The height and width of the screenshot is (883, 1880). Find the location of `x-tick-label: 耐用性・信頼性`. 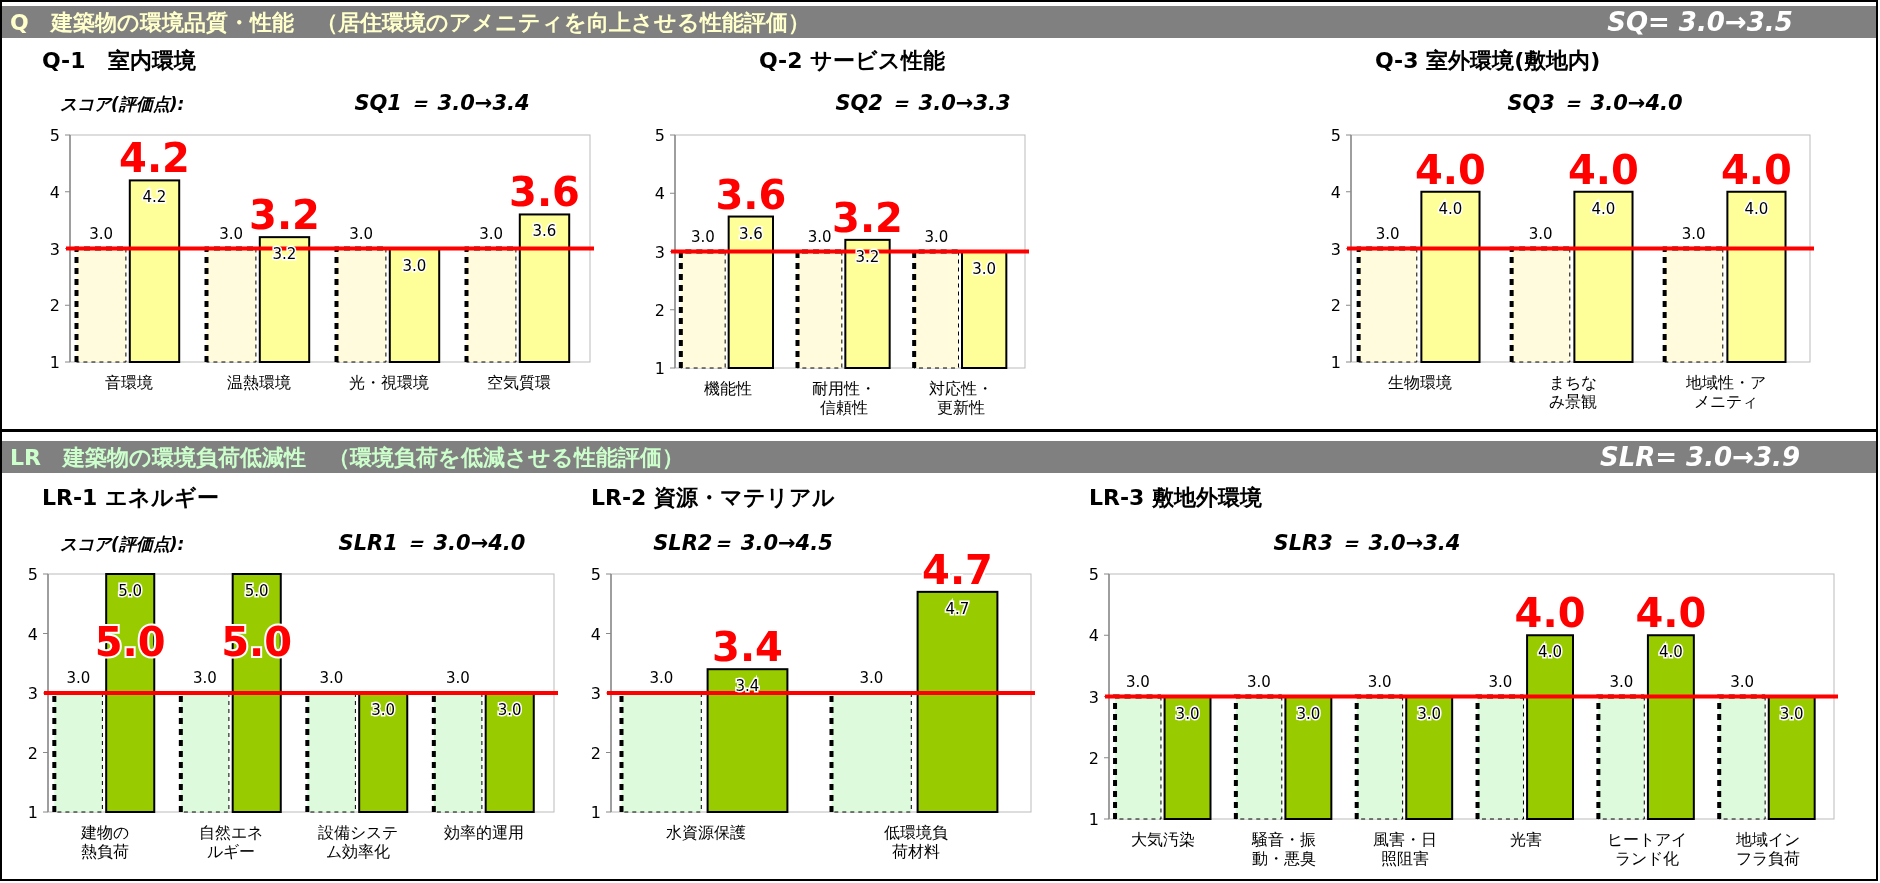

x-tick-label: 耐用性・信頼性 is located at coordinates (844, 398).